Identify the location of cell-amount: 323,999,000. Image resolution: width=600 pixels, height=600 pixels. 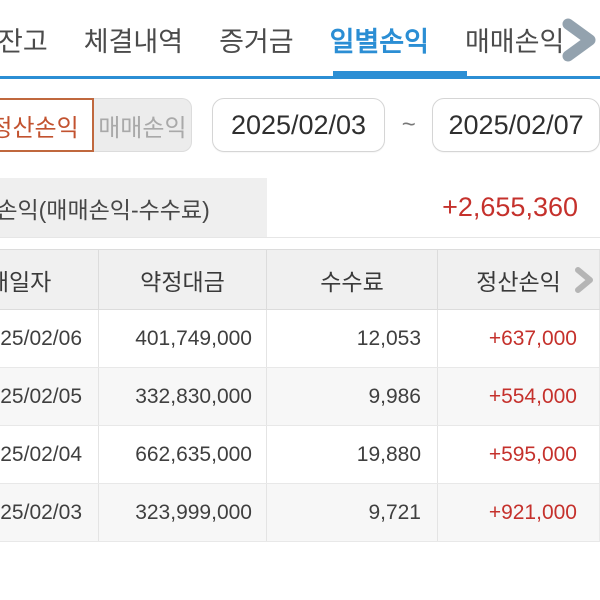
(183, 512).